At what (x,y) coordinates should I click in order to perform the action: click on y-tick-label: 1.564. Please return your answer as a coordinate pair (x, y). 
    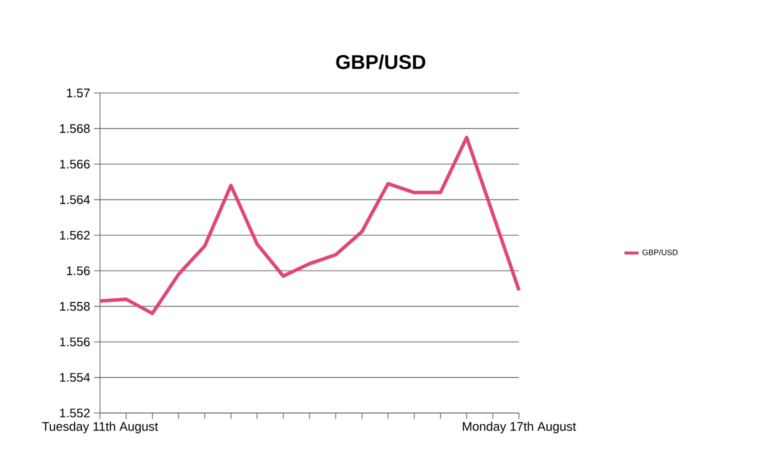
    Looking at the image, I should click on (75, 199).